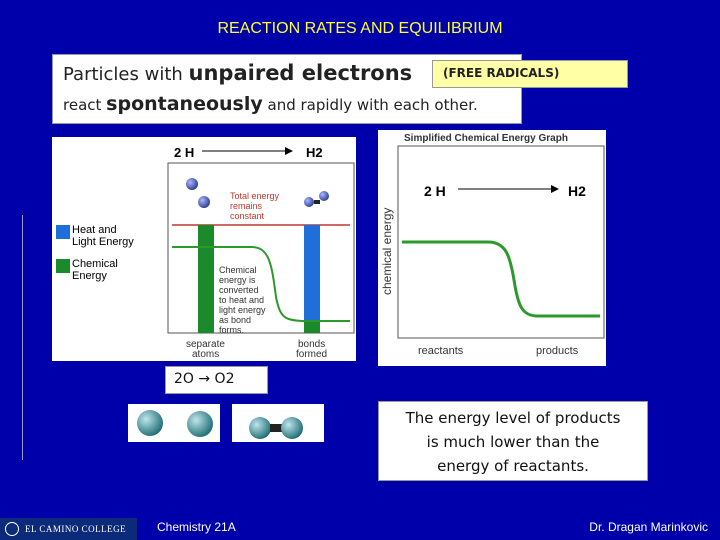 The width and height of the screenshot is (720, 540). I want to click on legend-heat-l2: Light Energy, so click(103, 242).